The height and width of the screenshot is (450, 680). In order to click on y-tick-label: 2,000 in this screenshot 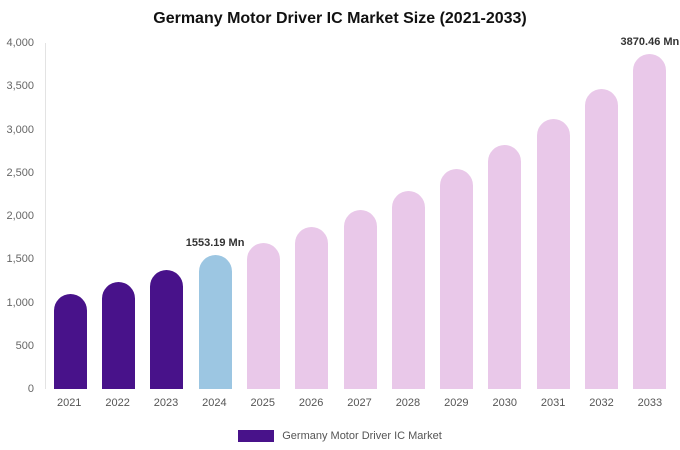, I will do `click(20, 216)`.